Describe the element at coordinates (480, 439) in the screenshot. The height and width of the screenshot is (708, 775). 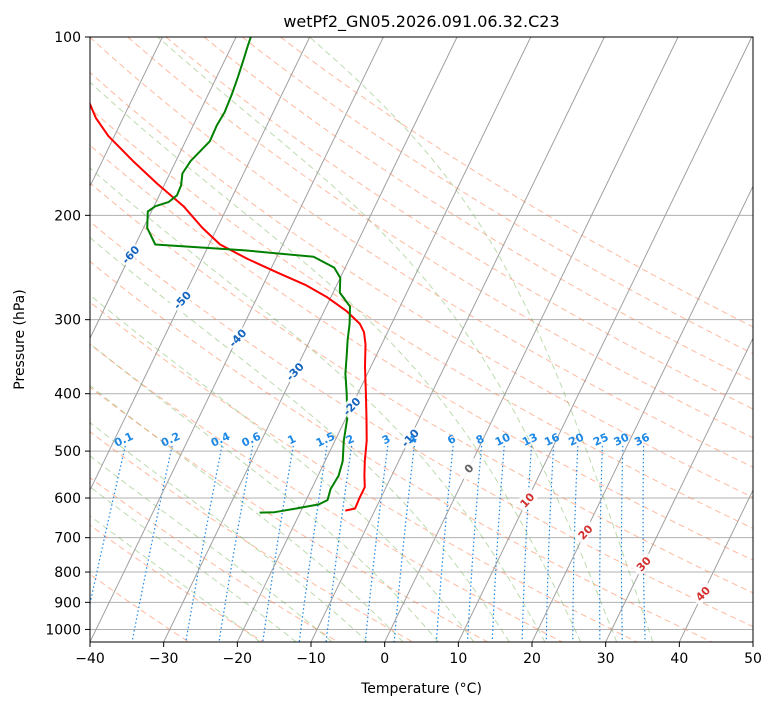
I see `mixing-ratio-label: 8` at that location.